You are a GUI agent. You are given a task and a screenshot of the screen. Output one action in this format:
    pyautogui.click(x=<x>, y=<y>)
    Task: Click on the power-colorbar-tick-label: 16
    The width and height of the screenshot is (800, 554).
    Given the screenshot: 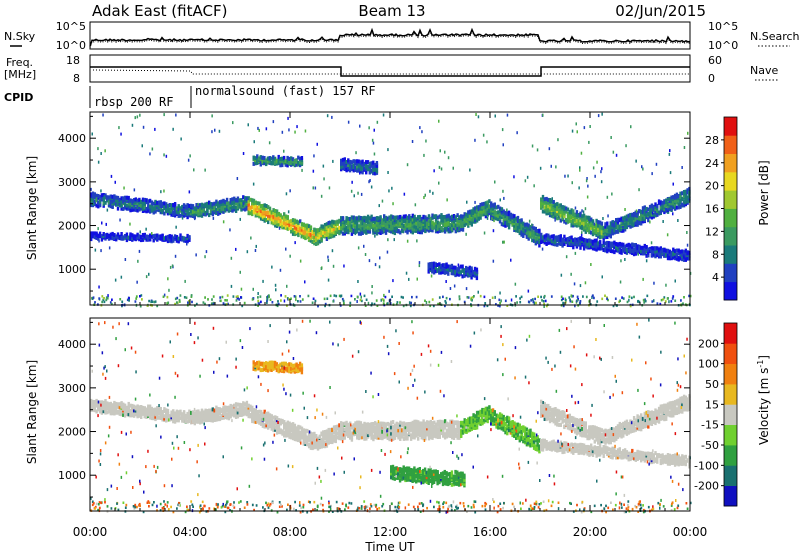 What is the action you would take?
    pyautogui.click(x=712, y=209)
    